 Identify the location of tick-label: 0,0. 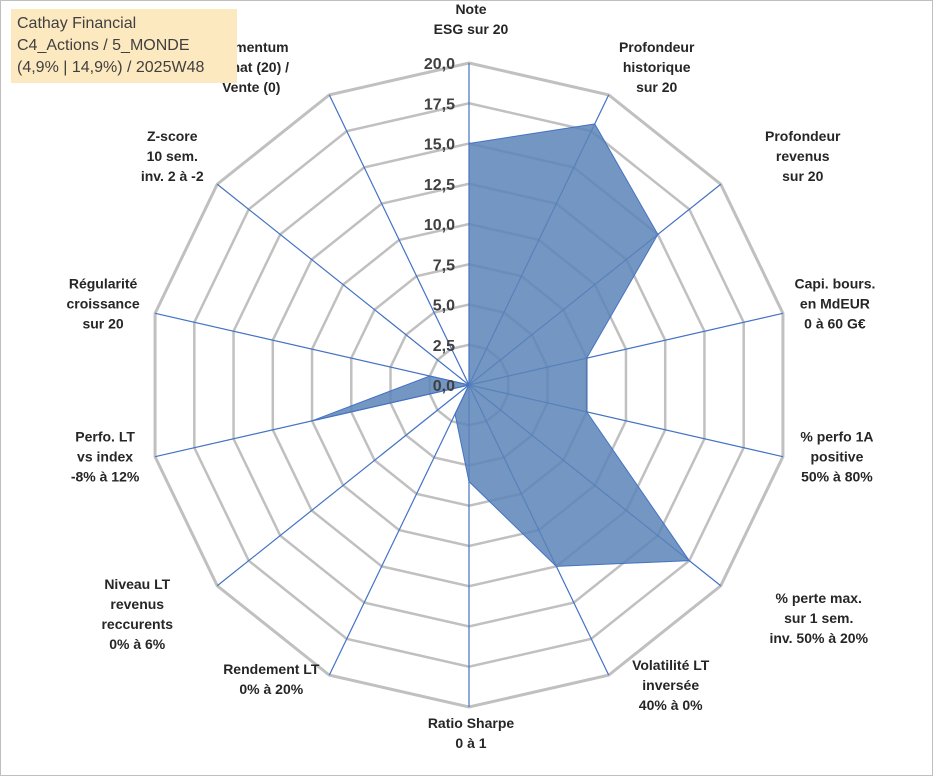
(444, 386).